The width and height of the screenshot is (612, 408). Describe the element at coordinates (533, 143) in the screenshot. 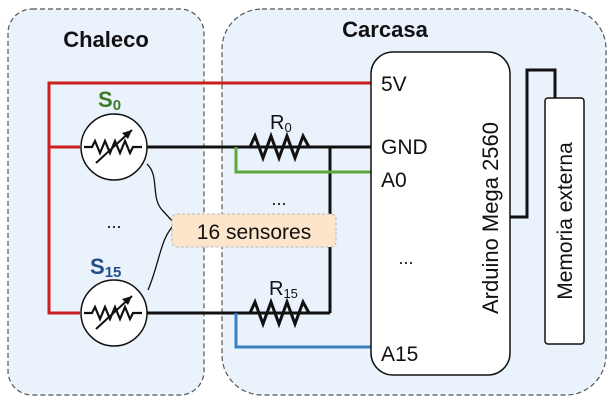

I see `memory-link-wire` at that location.